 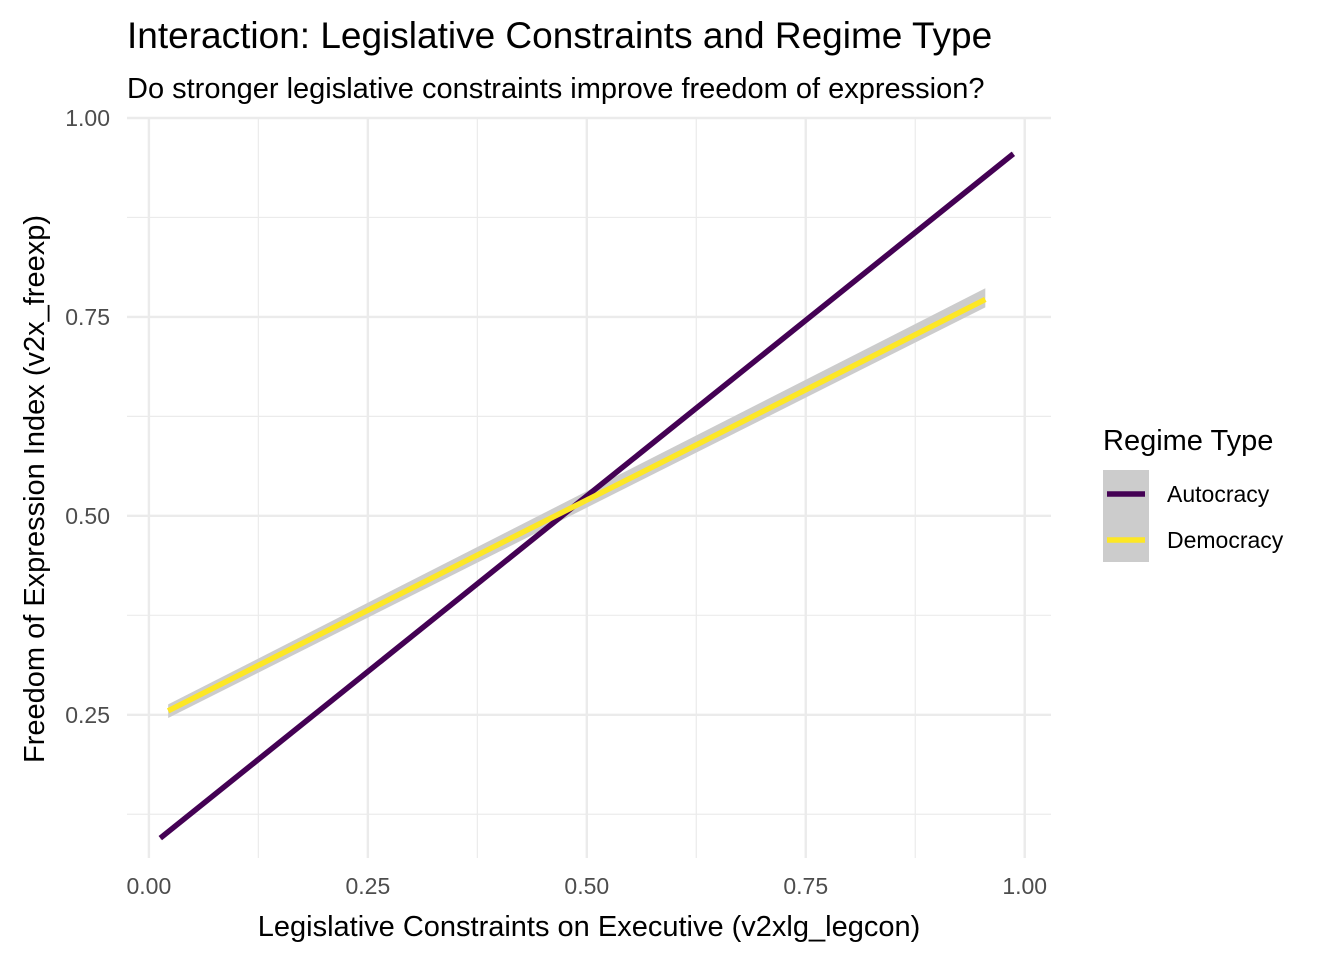 What do you see at coordinates (1218, 494) in the screenshot?
I see `legend-label-autocracy: Autocracy` at bounding box center [1218, 494].